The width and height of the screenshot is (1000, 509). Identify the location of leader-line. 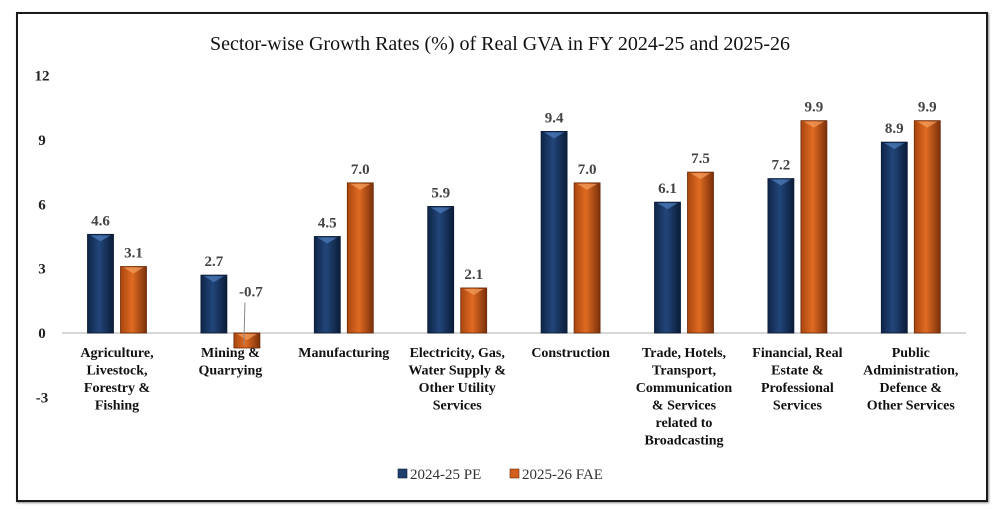
(244, 324).